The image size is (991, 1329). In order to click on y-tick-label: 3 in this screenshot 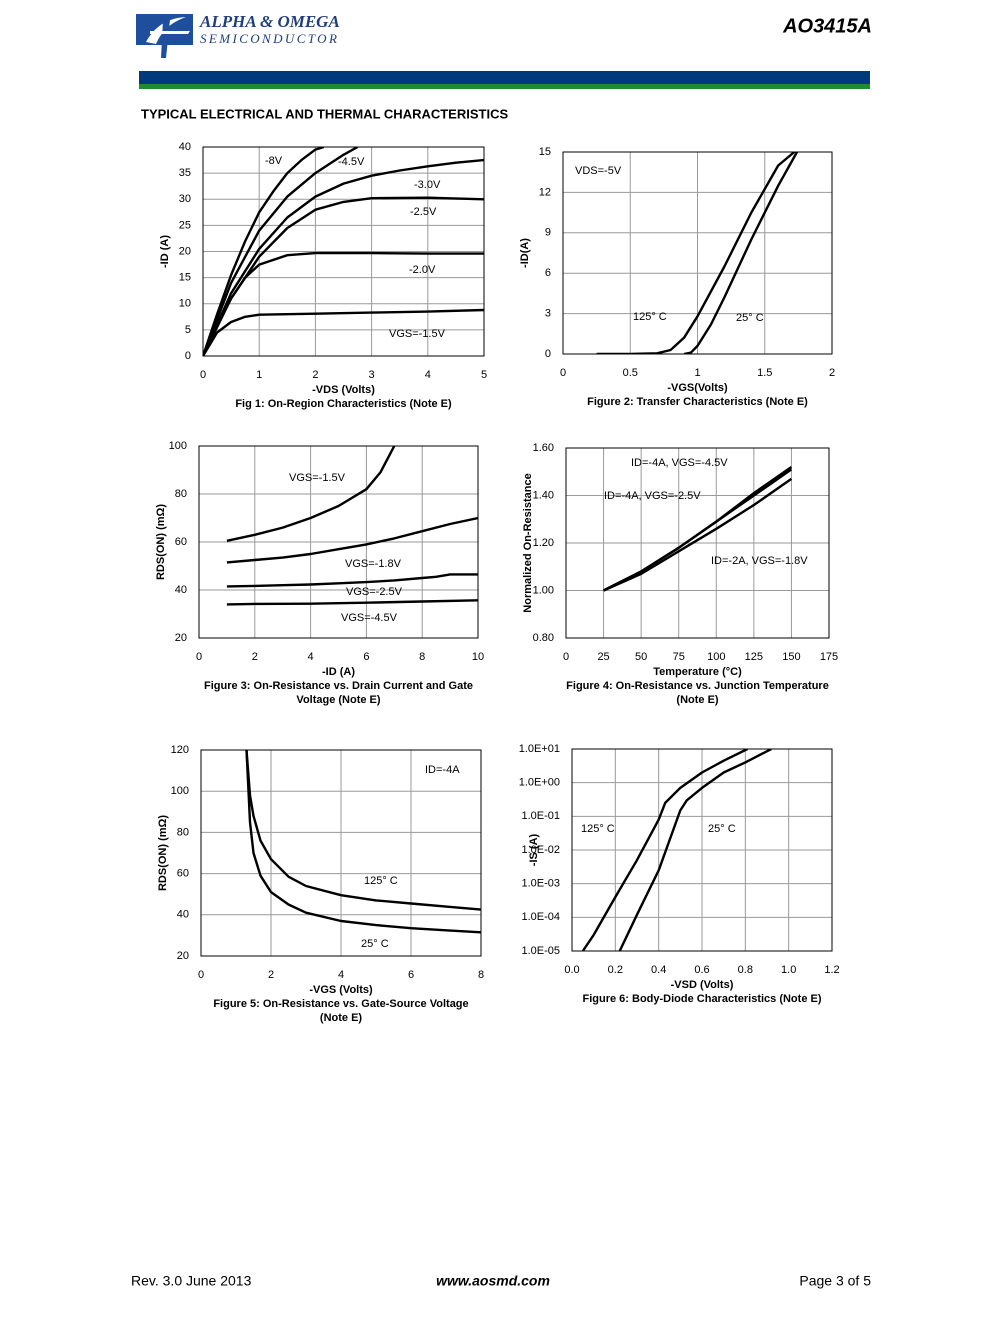, I will do `click(548, 314)`.